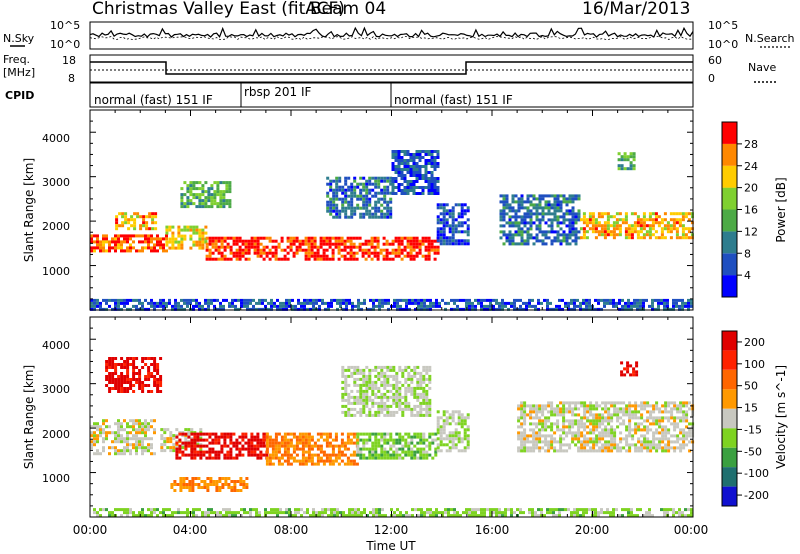 This screenshot has width=800, height=554. Describe the element at coordinates (751, 144) in the screenshot. I see `power-colorbar-tick-6: 28` at that location.